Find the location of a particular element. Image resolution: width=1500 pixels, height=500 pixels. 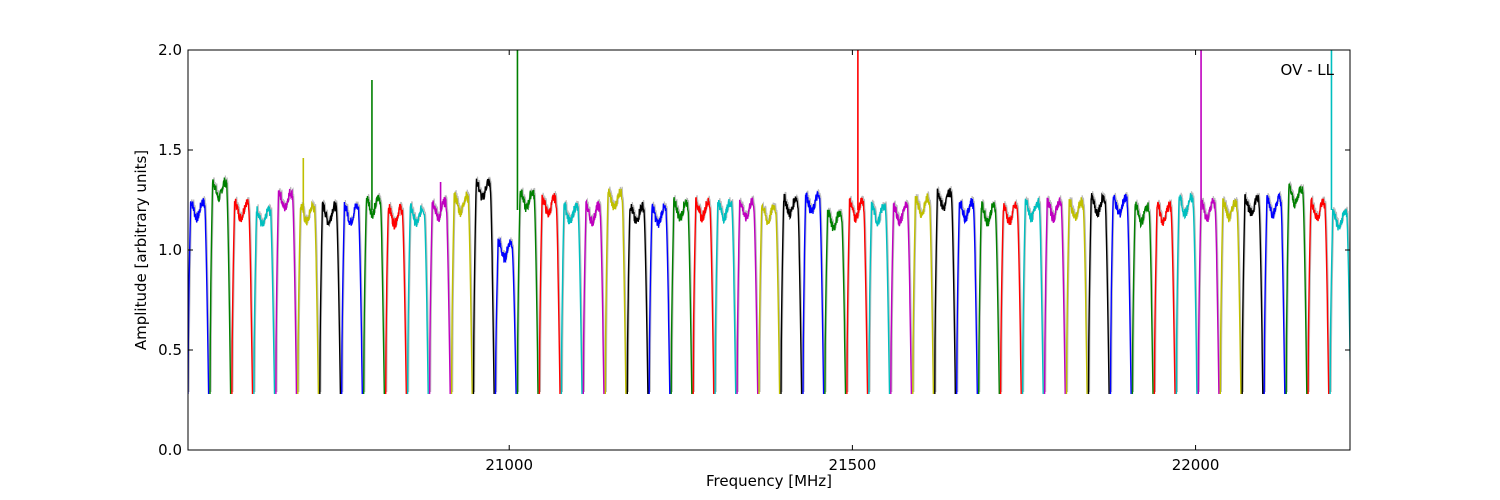

y-tick-label: 1.0 is located at coordinates (170, 250).